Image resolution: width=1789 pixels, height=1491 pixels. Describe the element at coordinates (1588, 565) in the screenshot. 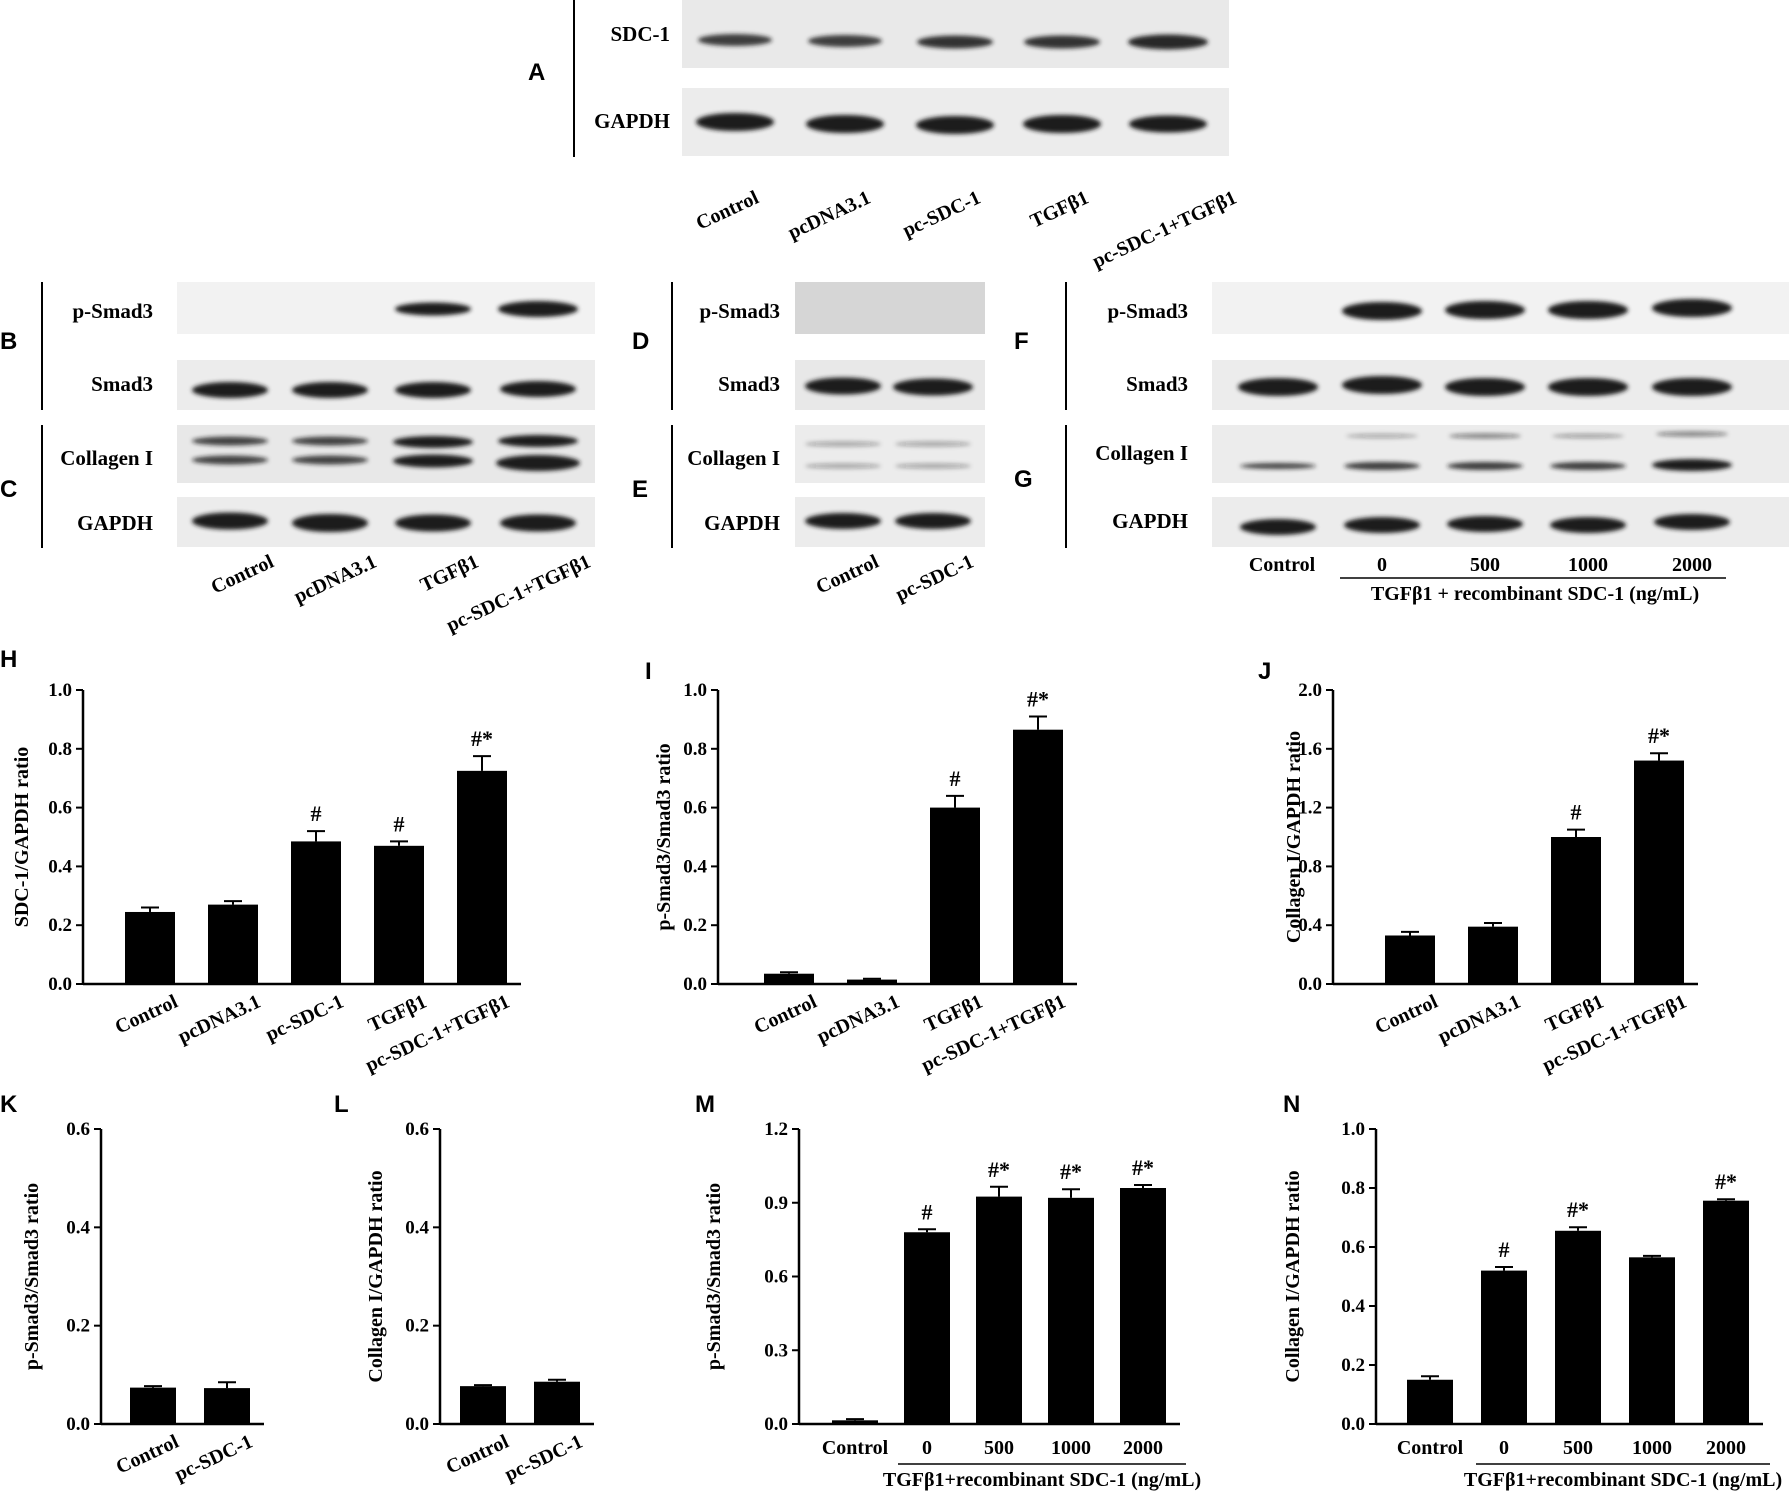

I see `lane-label: 1000` at that location.